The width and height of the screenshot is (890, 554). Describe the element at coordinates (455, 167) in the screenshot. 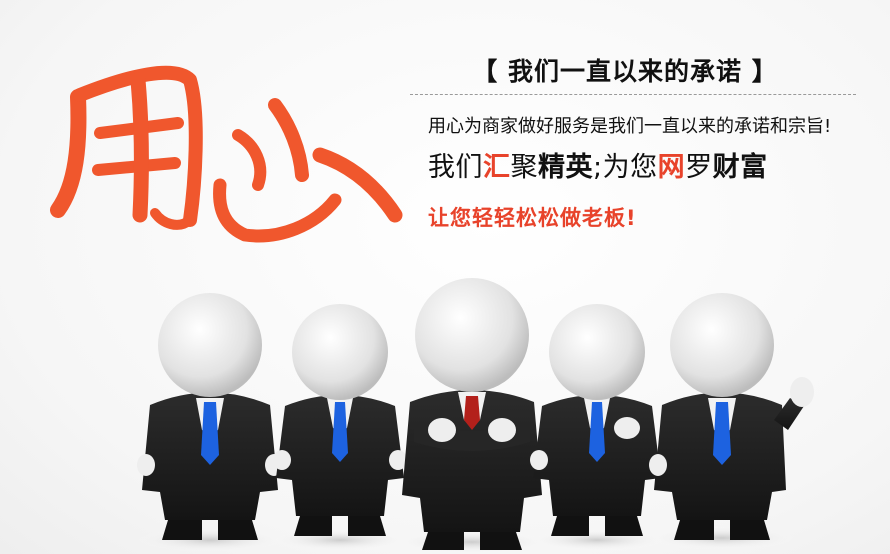

I see `slogan-line-2-part: 我们` at that location.